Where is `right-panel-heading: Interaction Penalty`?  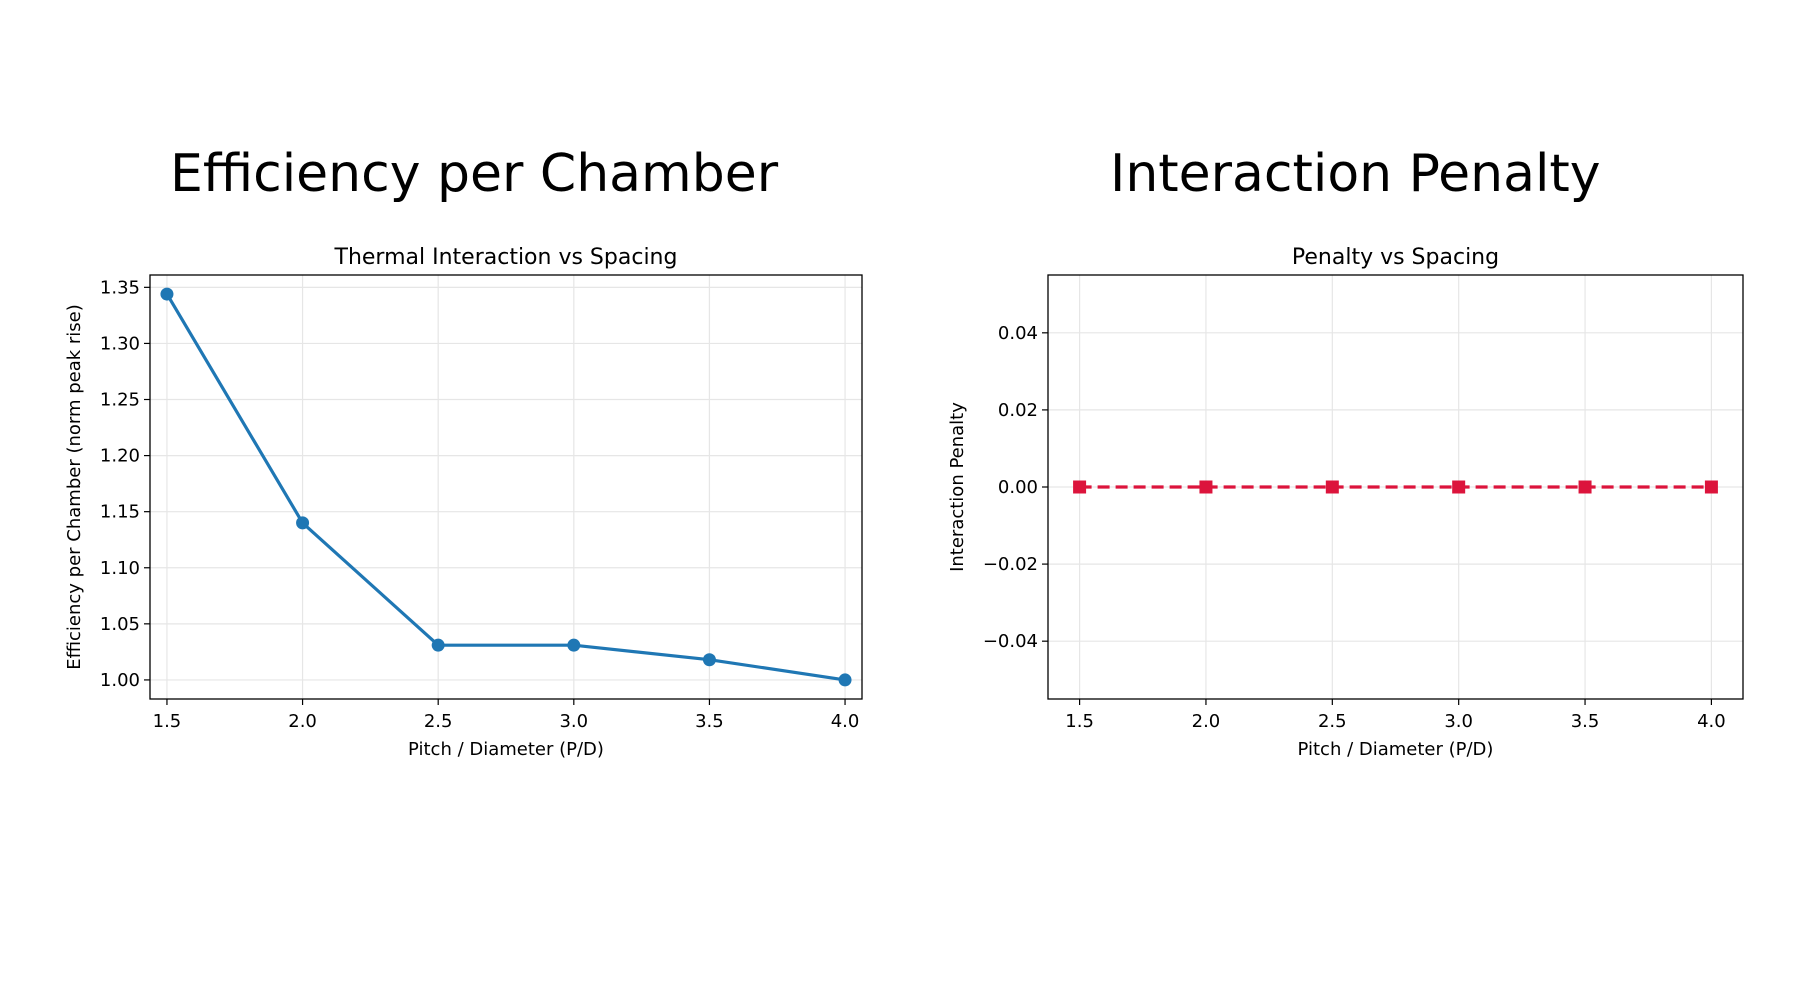 right-panel-heading: Interaction Penalty is located at coordinates (1355, 174).